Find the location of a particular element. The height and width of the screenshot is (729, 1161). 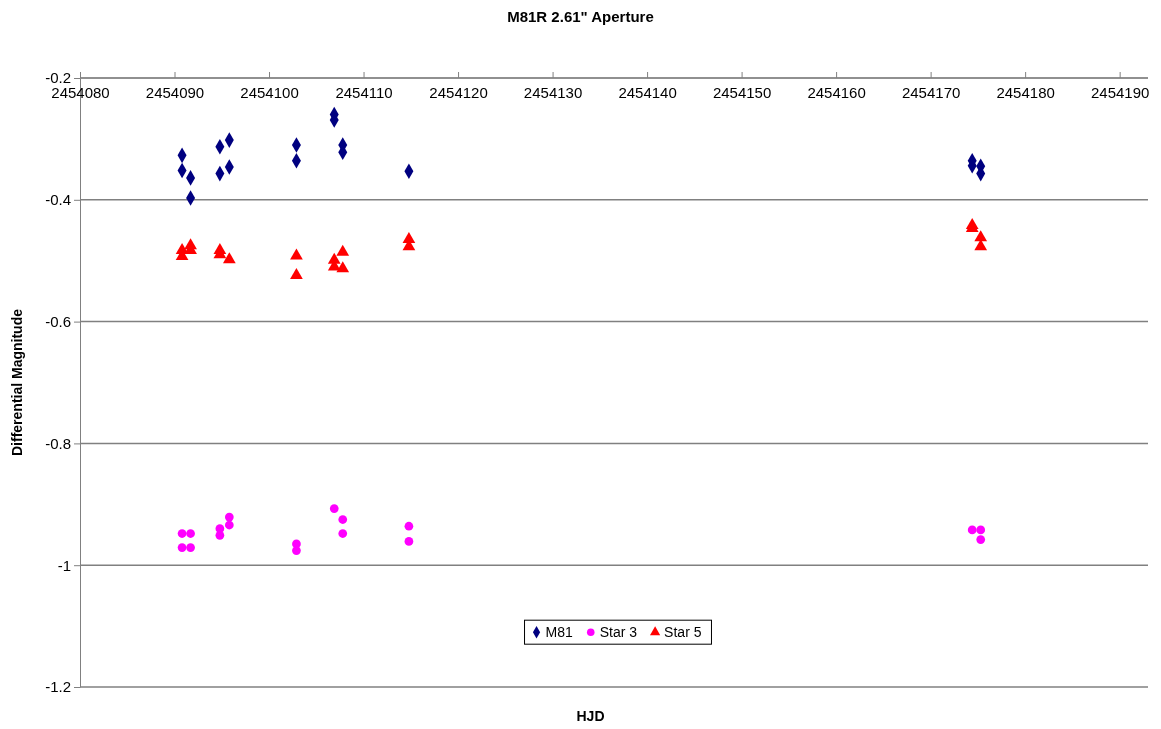

x-axis-title: HJD is located at coordinates (590, 716).